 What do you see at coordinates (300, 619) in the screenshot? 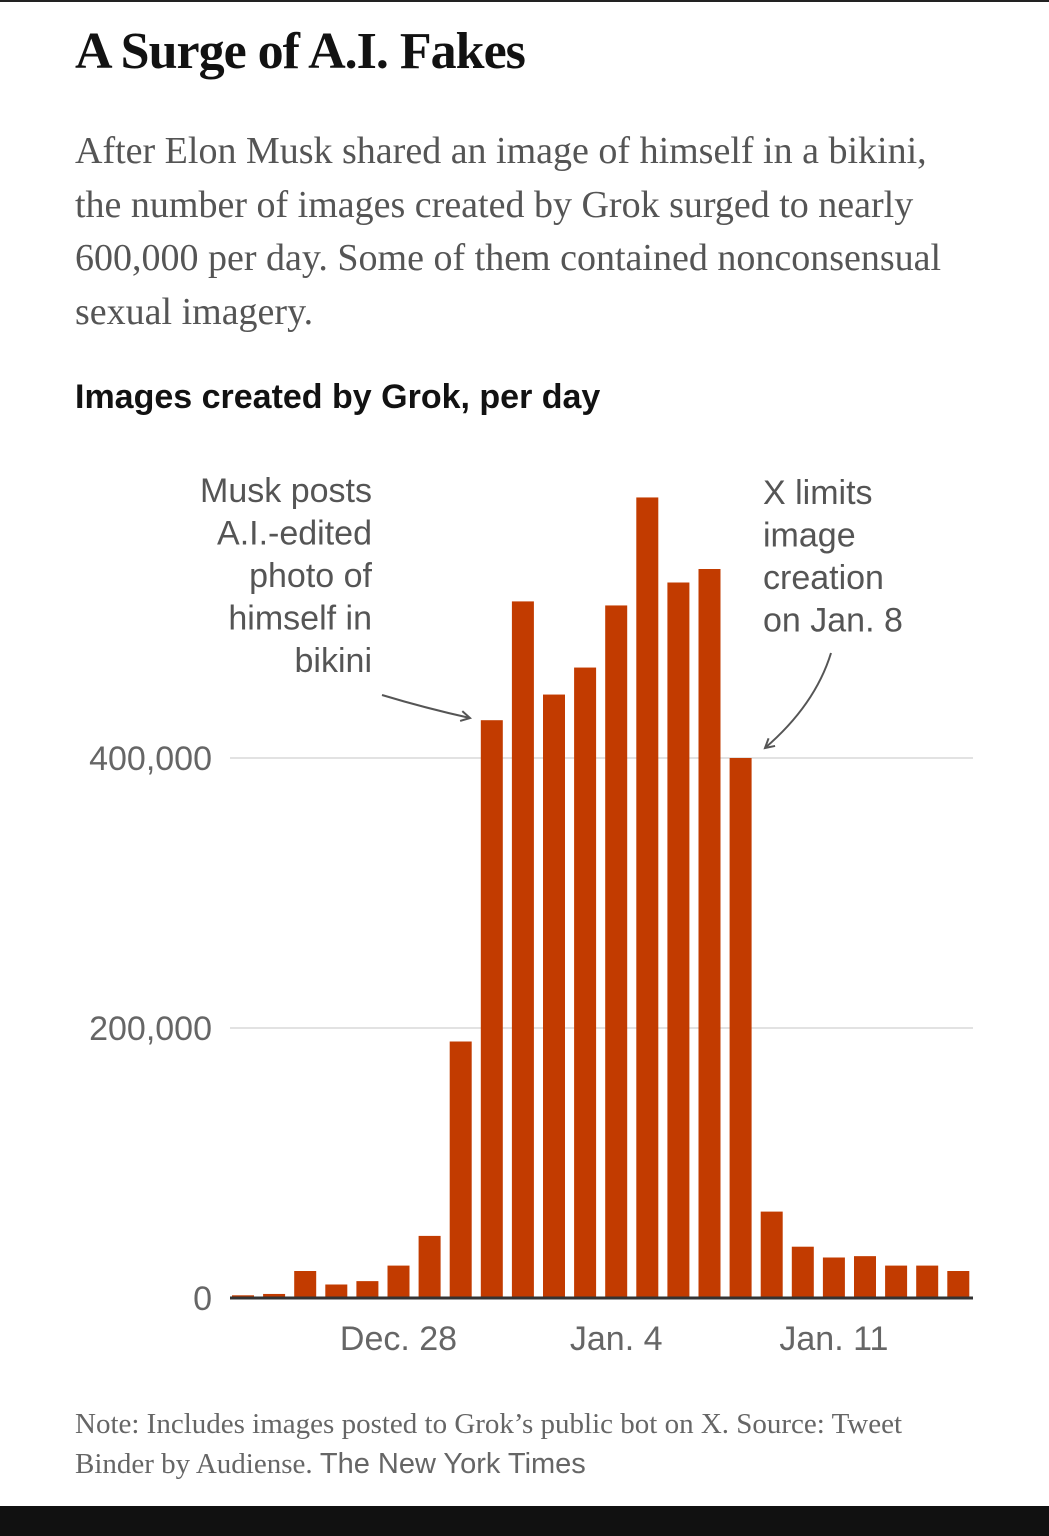
I see `annotation-musk-line: himself in` at bounding box center [300, 619].